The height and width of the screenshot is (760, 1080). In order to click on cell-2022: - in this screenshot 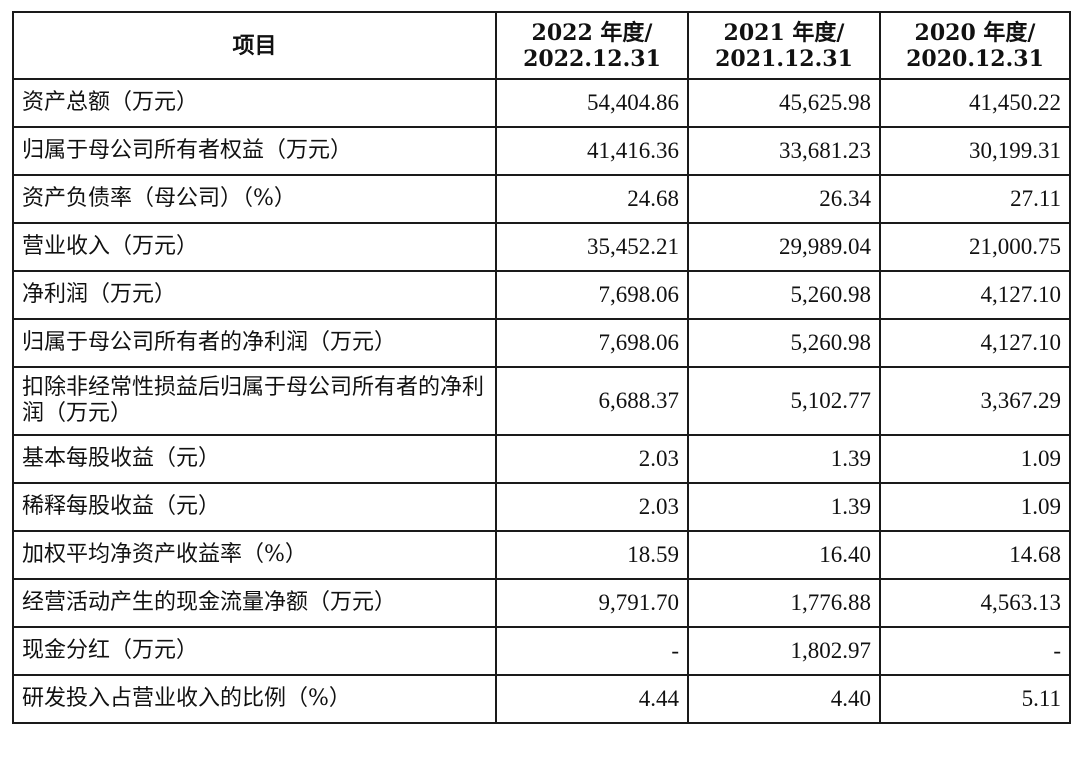, I will do `click(592, 651)`.